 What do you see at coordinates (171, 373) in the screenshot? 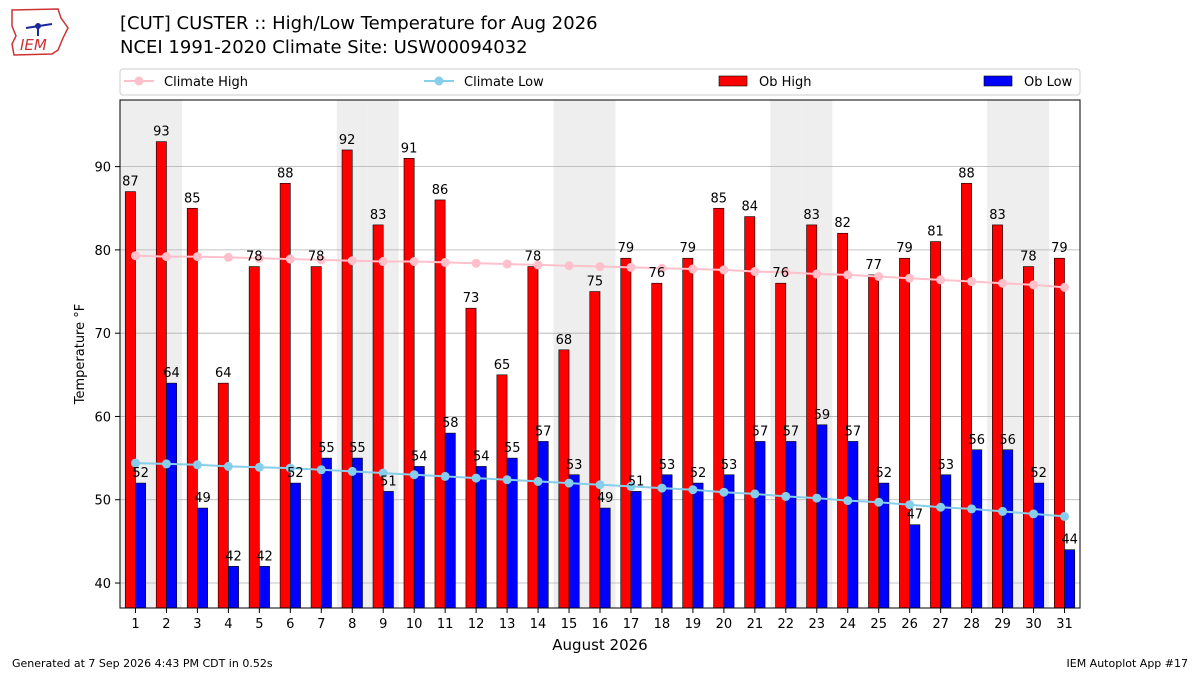
I see `label-low-day-2: 64` at bounding box center [171, 373].